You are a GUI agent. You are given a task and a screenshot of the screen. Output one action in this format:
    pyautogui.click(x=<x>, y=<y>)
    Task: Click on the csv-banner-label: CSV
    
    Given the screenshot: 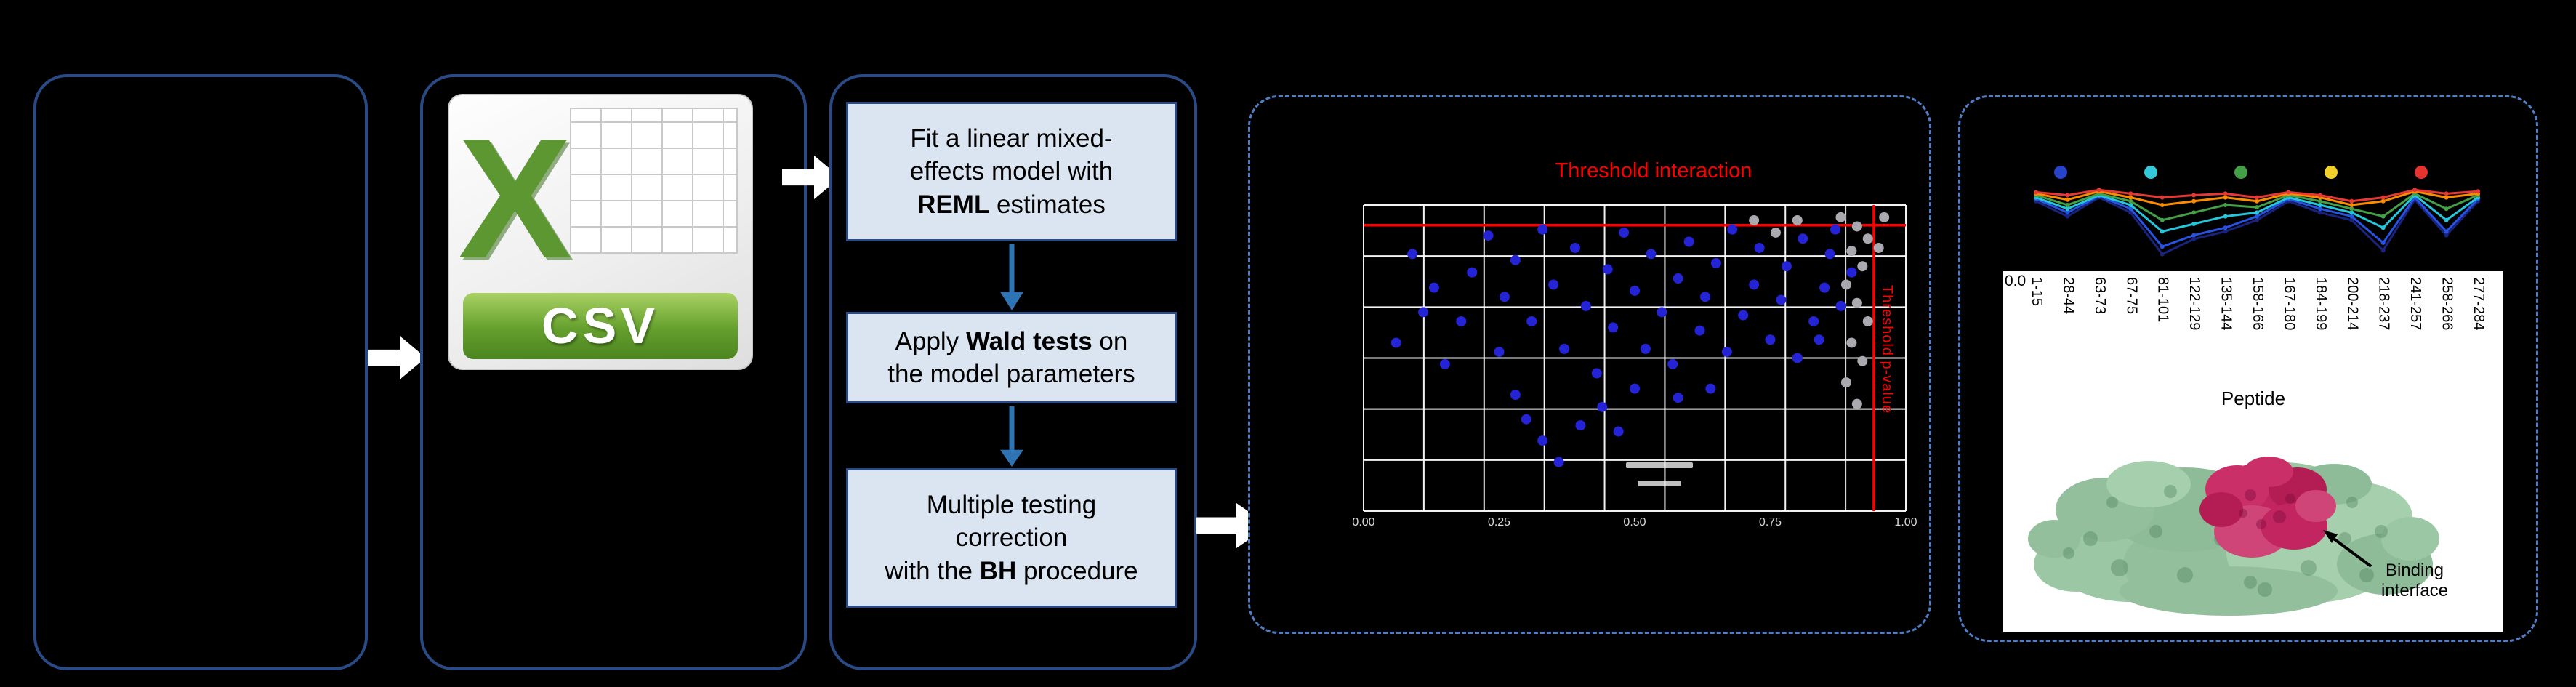 What is the action you would take?
    pyautogui.click(x=600, y=325)
    